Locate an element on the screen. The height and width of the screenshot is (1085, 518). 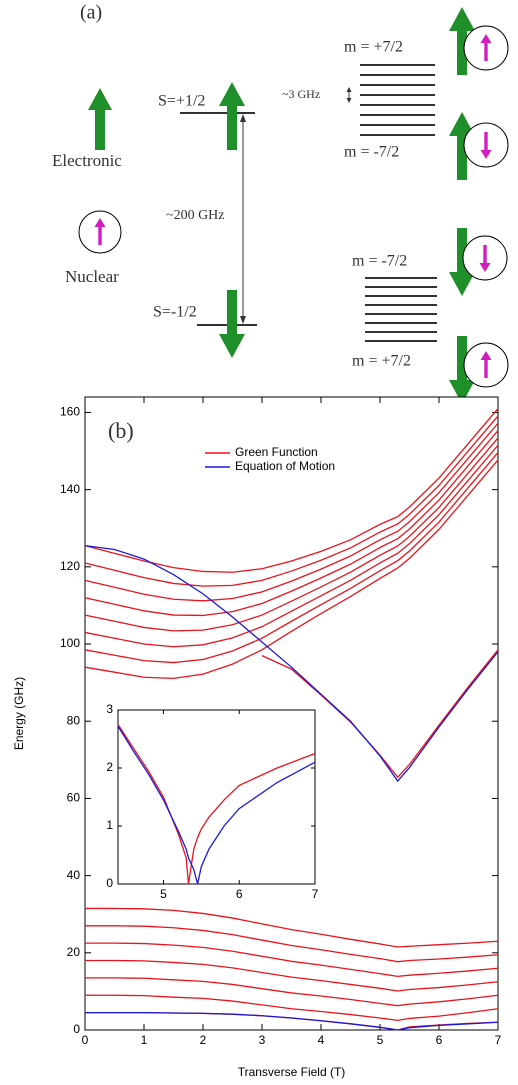
x-axis-label: Transverse Field (T) is located at coordinates (292, 1072).